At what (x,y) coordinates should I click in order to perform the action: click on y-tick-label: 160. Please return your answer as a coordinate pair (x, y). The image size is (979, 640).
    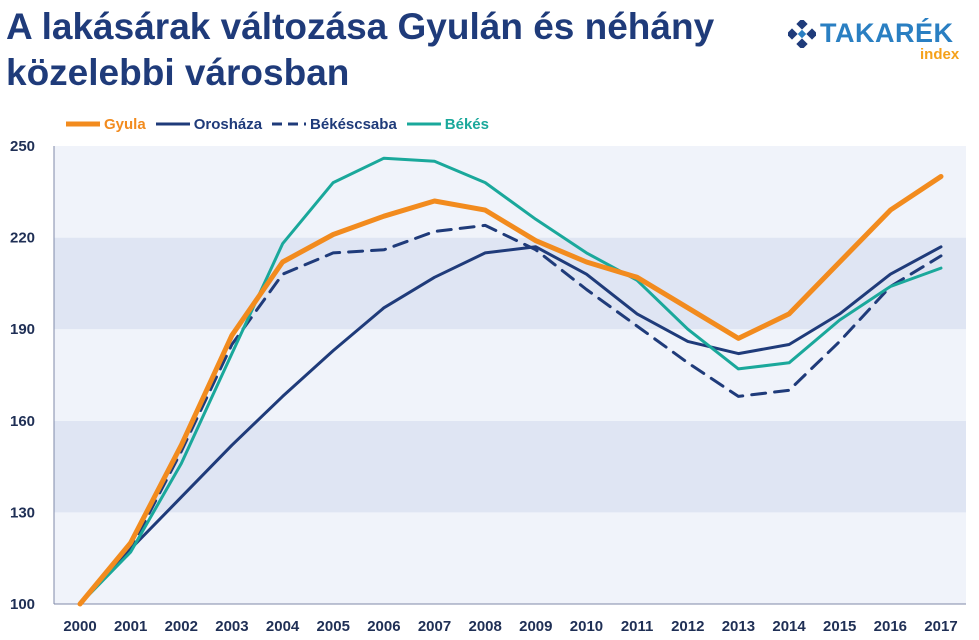
    Looking at the image, I should click on (22, 421).